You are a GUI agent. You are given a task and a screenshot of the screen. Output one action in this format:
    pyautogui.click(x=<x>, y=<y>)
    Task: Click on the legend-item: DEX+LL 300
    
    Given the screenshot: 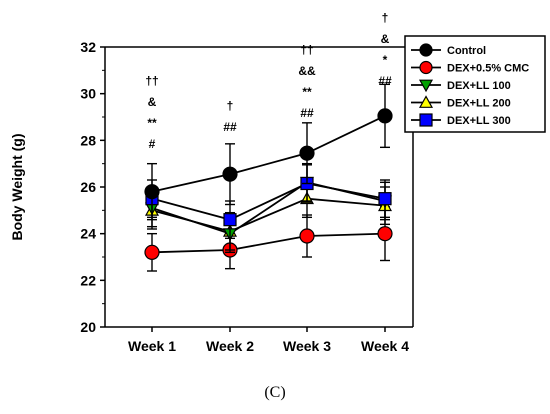 What is the action you would take?
    pyautogui.click(x=461, y=120)
    